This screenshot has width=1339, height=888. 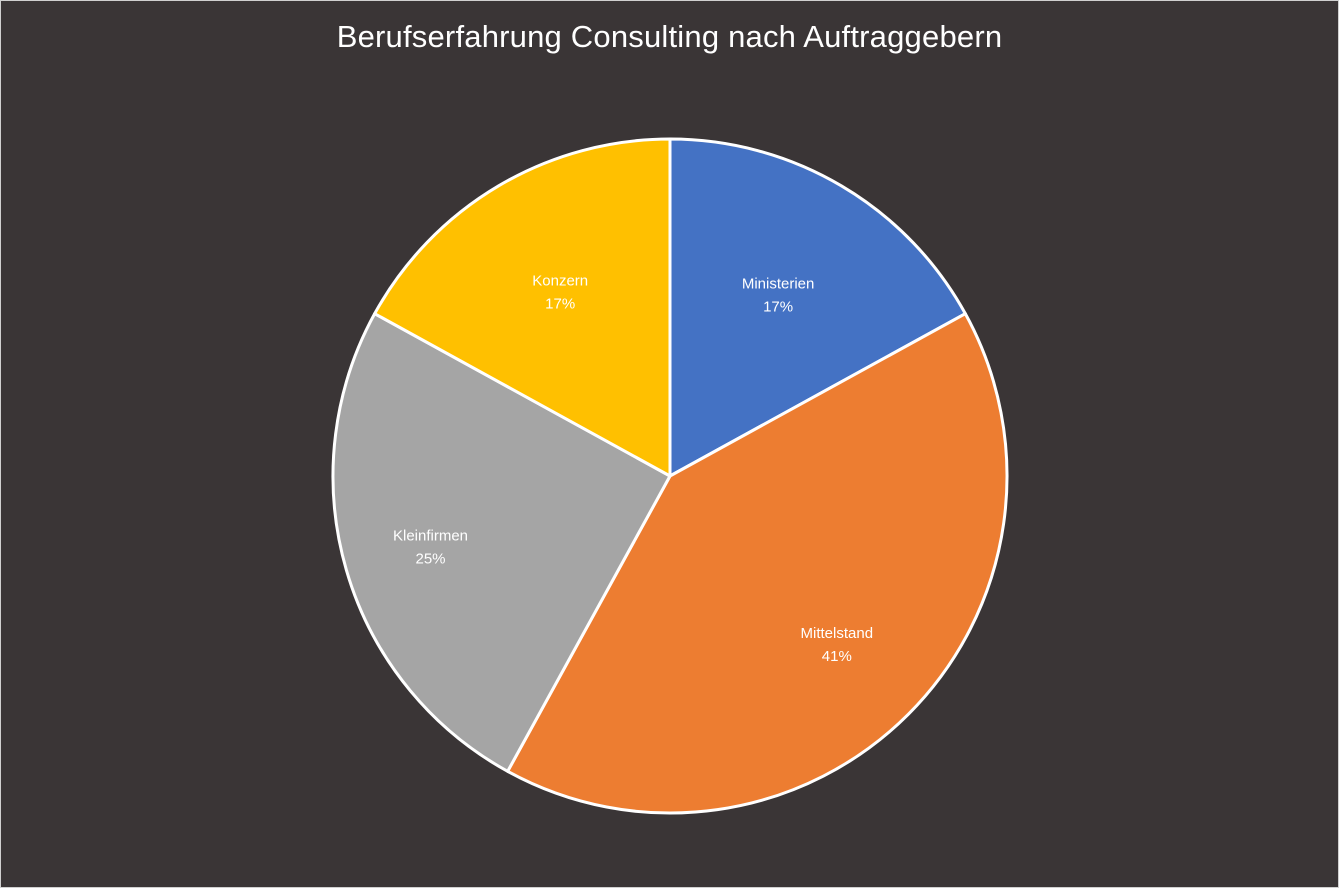 What do you see at coordinates (837, 656) in the screenshot?
I see `data-label-percent: 41%` at bounding box center [837, 656].